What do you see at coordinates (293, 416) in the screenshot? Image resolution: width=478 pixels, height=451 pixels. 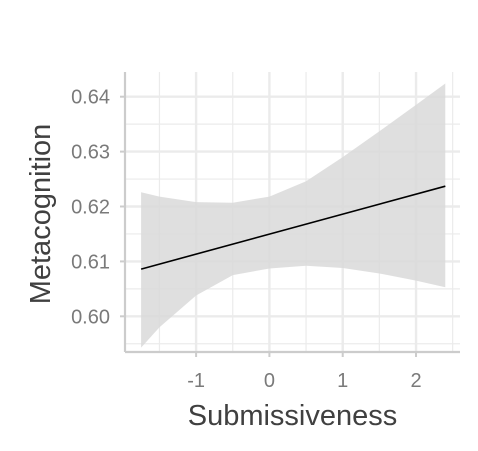 I see `x-axis-title: Submissiveness` at bounding box center [293, 416].